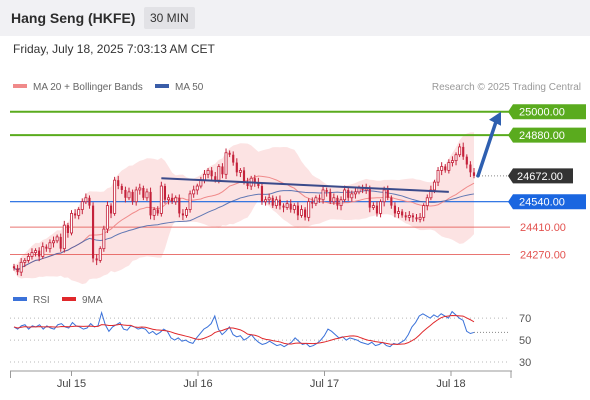 This screenshot has width=590, height=400. What do you see at coordinates (295, 18) in the screenshot?
I see `chart-header` at bounding box center [295, 18].